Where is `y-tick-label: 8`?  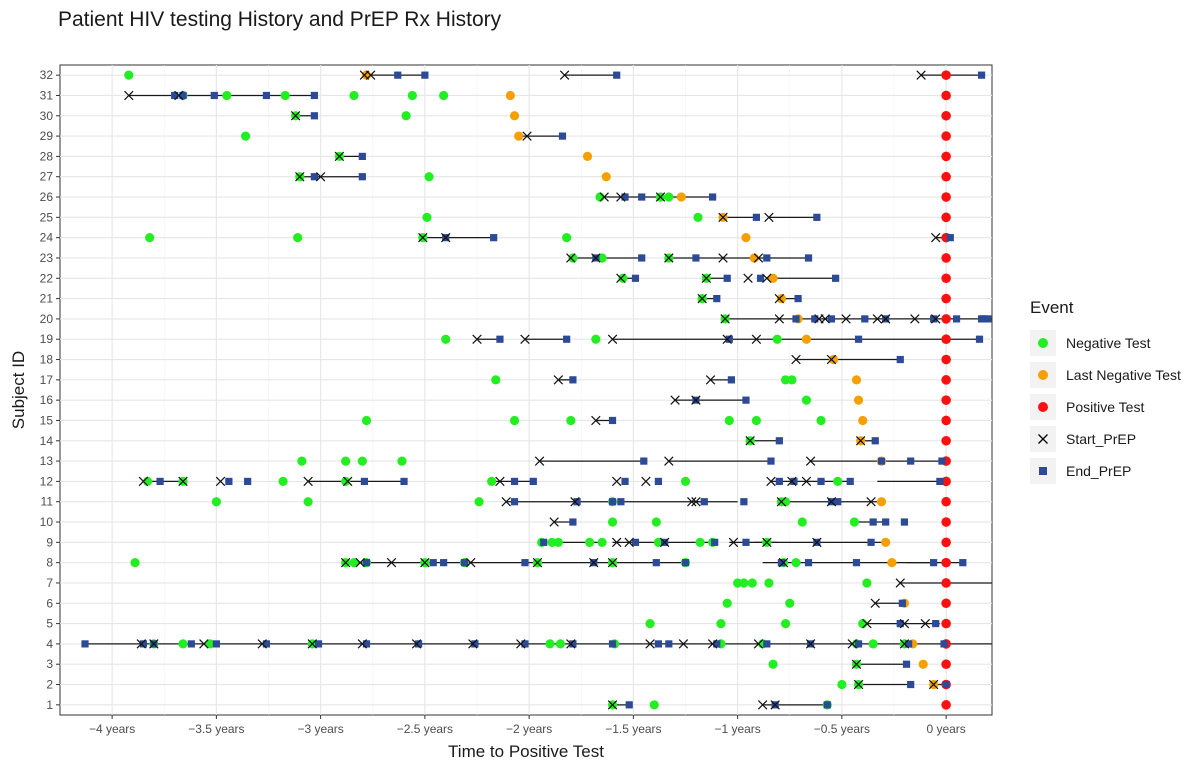
y-tick-label: 8 is located at coordinates (49, 563).